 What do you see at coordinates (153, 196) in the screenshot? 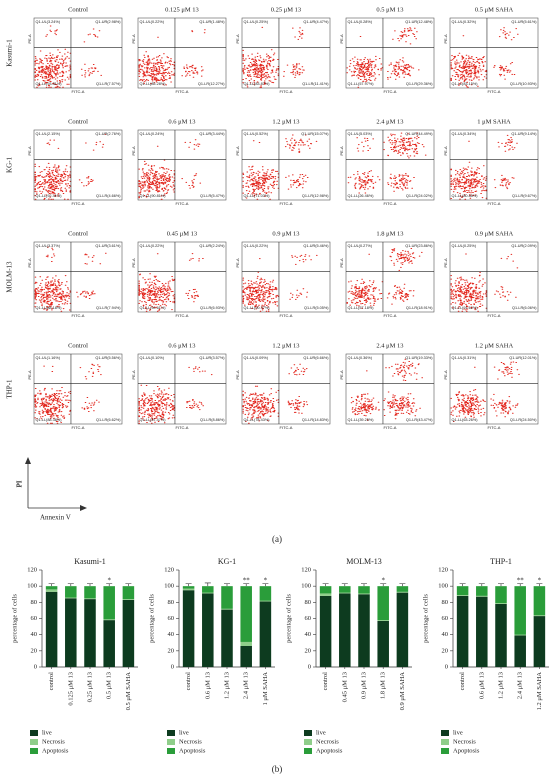
I see `quadrant-label: Q1-LL(90.81%)` at bounding box center [153, 196].